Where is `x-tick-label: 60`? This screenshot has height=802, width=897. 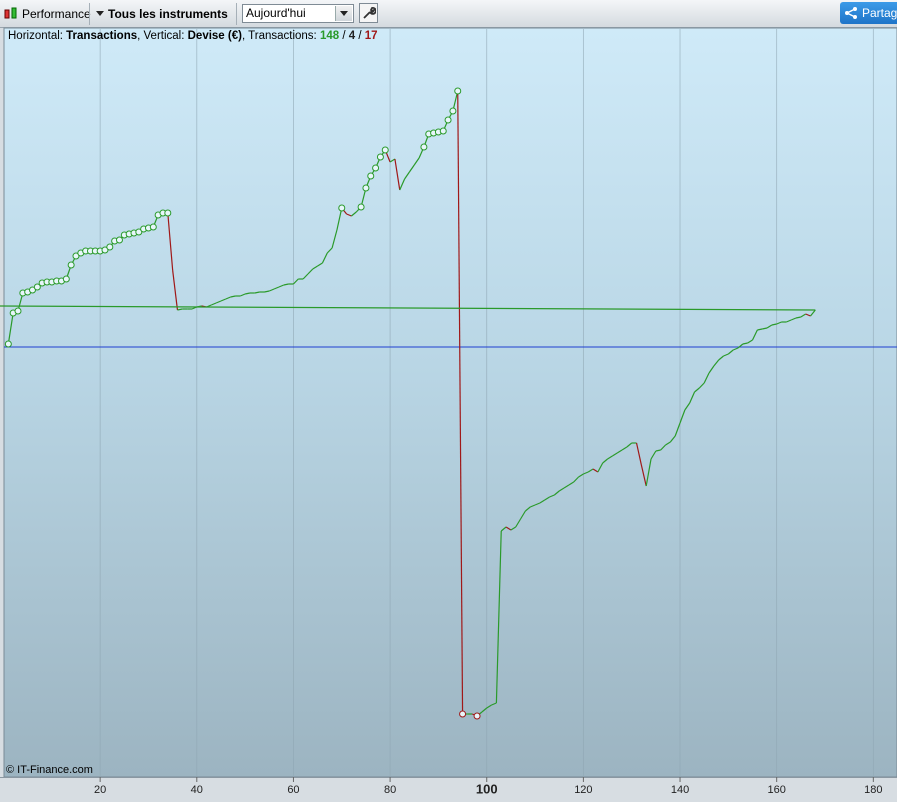
x-tick-label: 60 is located at coordinates (293, 790).